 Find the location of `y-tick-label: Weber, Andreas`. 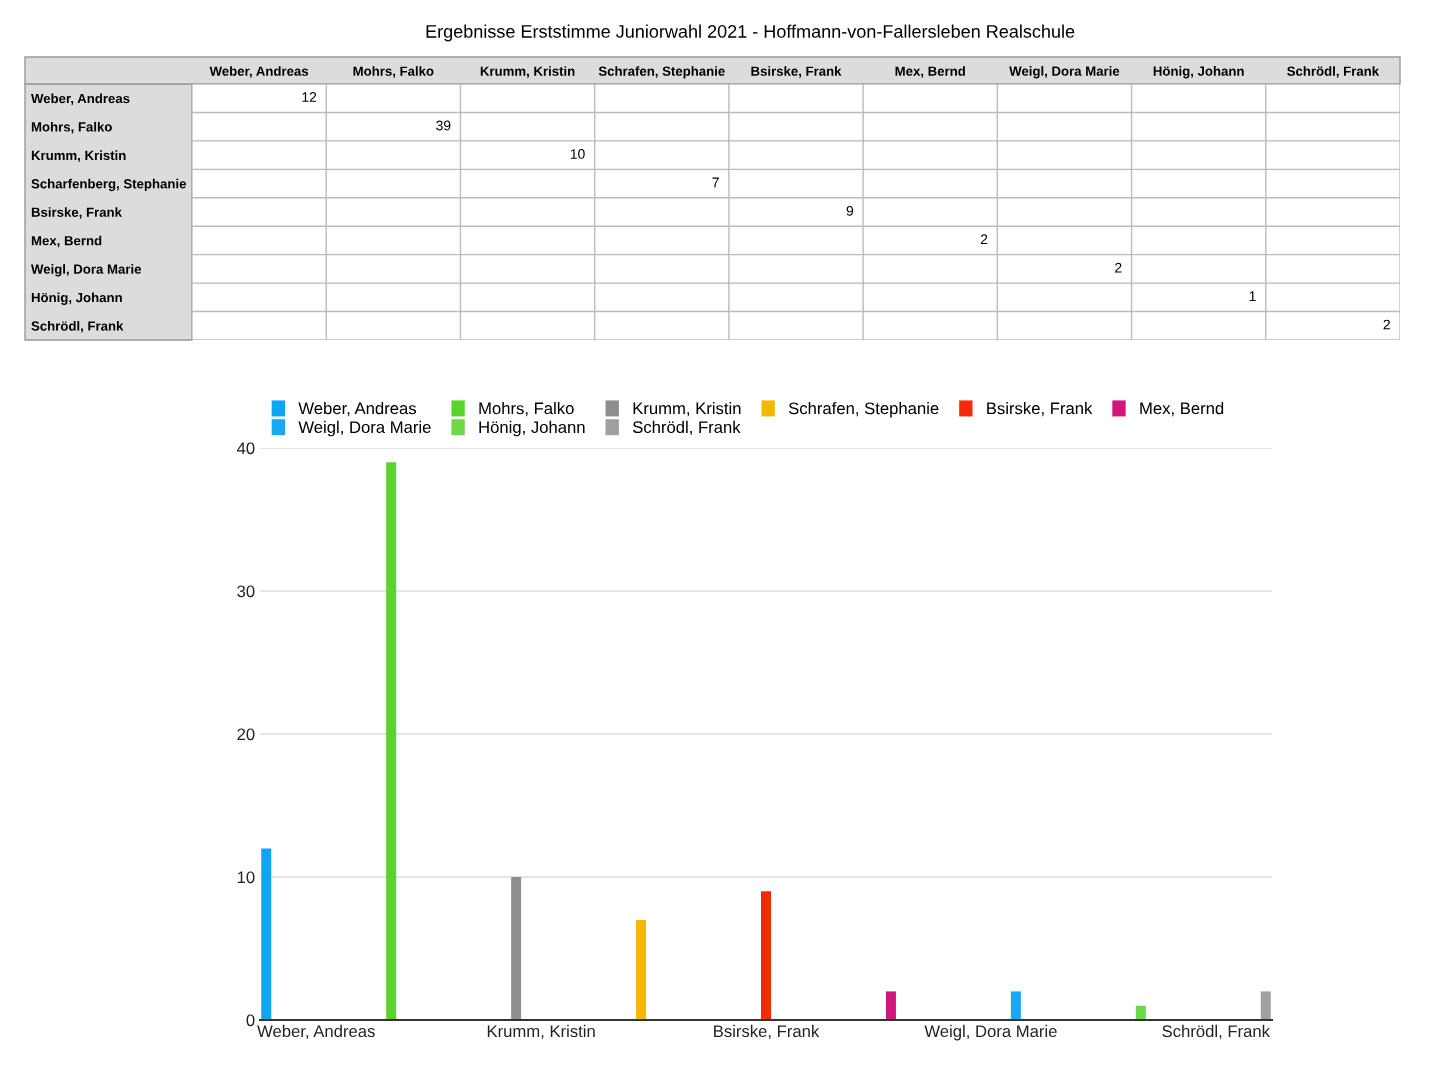

y-tick-label: Weber, Andreas is located at coordinates (80, 99).